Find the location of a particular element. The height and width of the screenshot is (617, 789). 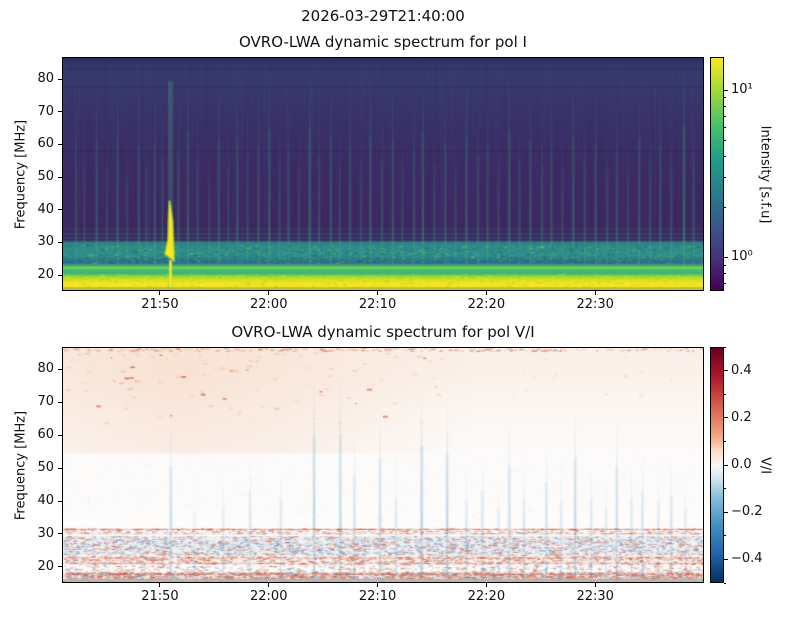

pol-i-y-ticklabel: 80 is located at coordinates (45, 79).